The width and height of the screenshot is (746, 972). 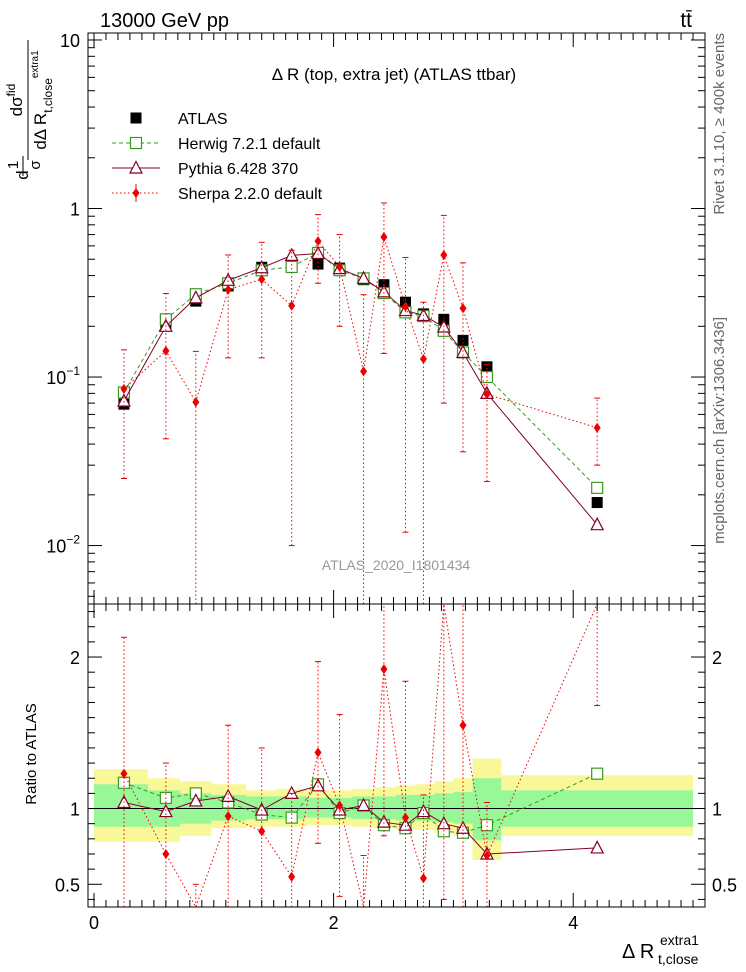 I want to click on ratio-y-tick-label-right: 0.5, so click(x=724, y=885).